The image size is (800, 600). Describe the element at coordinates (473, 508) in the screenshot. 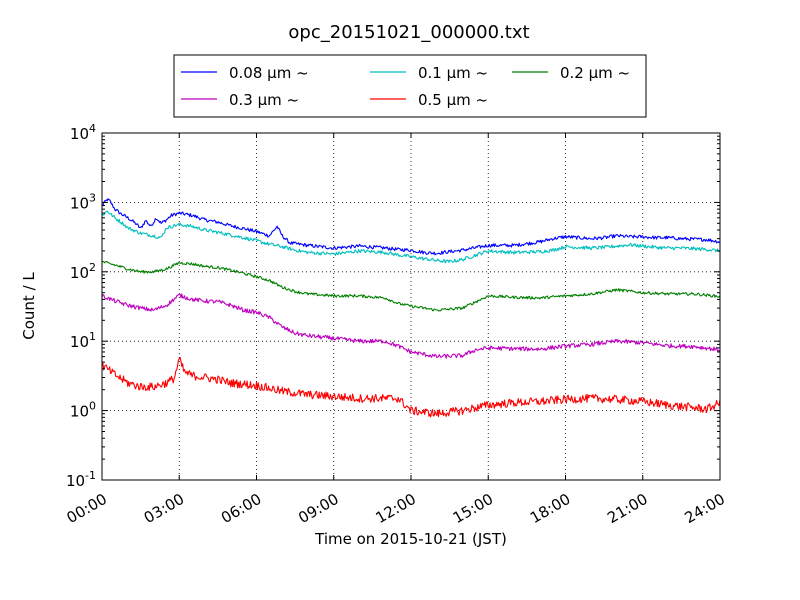

I see `x-tick-label: 15:00` at that location.